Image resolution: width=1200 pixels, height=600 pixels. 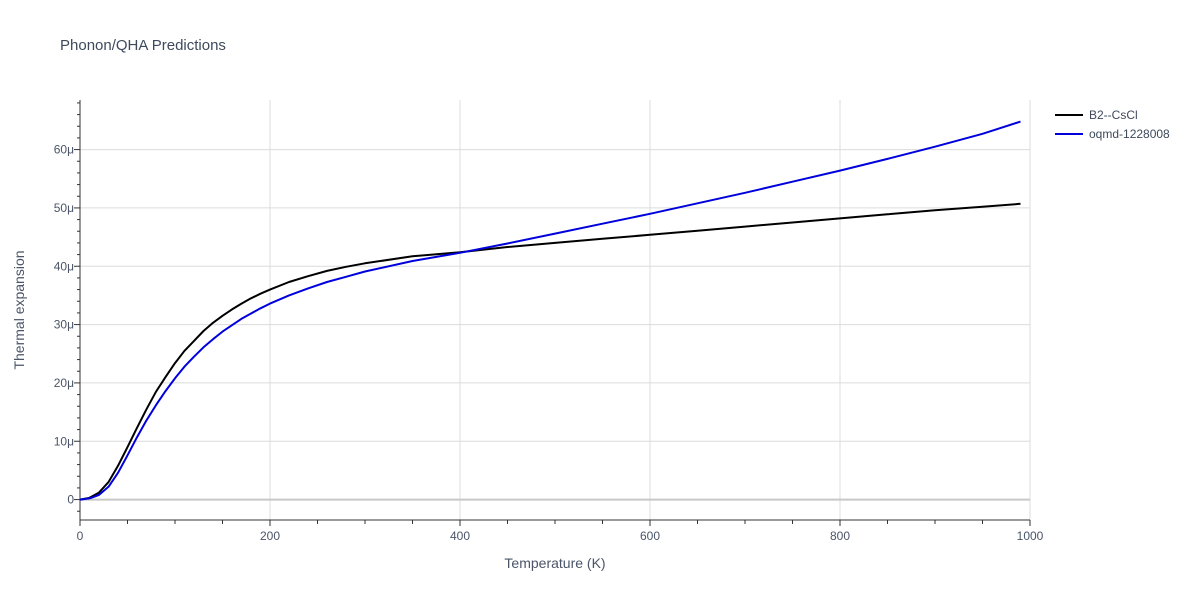 I want to click on y-tick-label: 30μ, so click(x=64, y=325).